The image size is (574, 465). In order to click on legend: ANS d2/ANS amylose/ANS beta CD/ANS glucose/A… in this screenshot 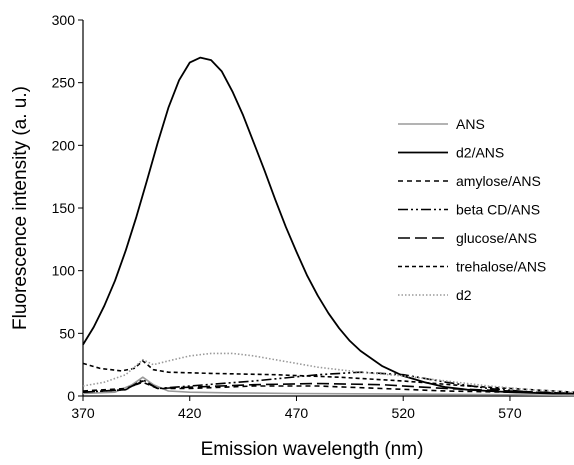, I will do `click(472, 209)`.